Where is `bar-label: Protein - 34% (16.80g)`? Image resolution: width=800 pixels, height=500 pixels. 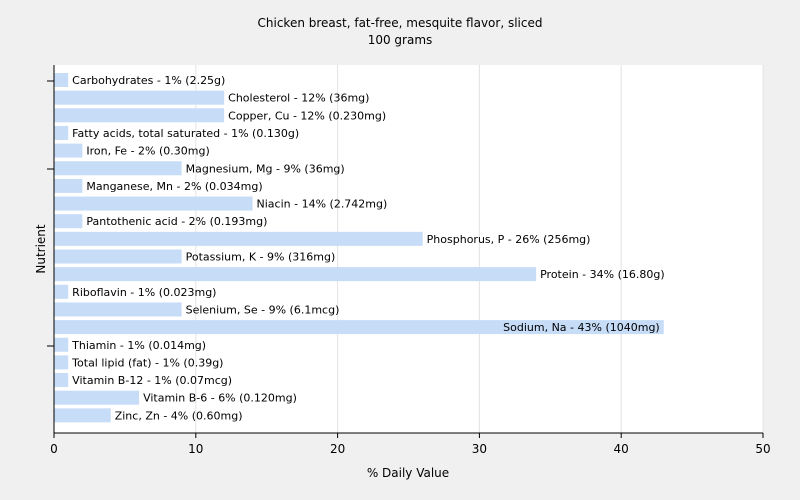 bar-label: Protein - 34% (16.80g) is located at coordinates (602, 274).